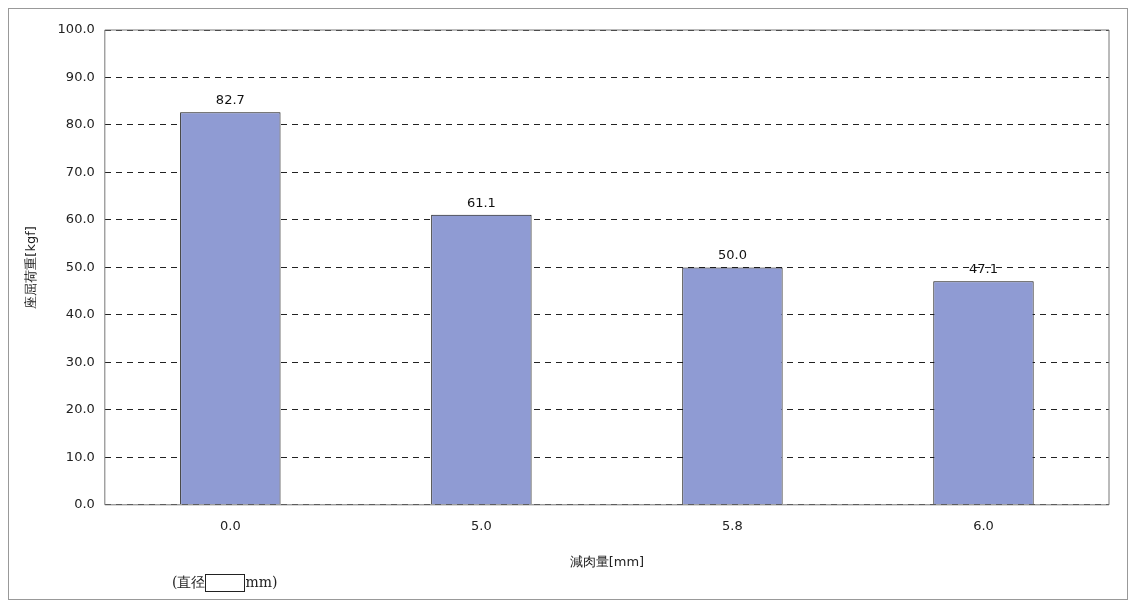 The width and height of the screenshot is (1131, 604). What do you see at coordinates (607, 561) in the screenshot?
I see `x-axis-title: 減肉量[mm]` at bounding box center [607, 561].